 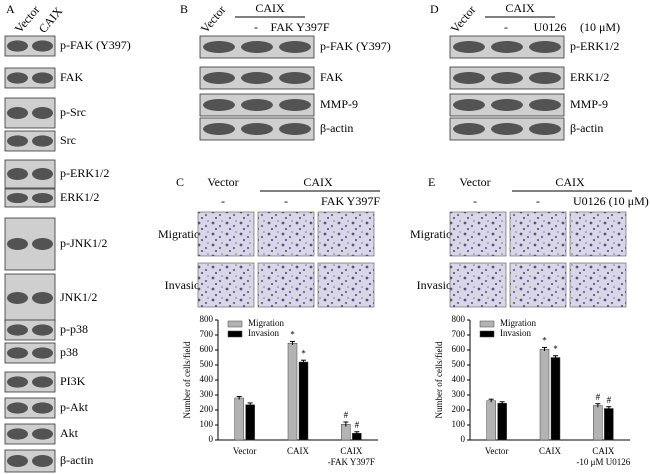 What do you see at coordinates (83, 243) in the screenshot?
I see `blot-label: p-JNK1/2` at bounding box center [83, 243].